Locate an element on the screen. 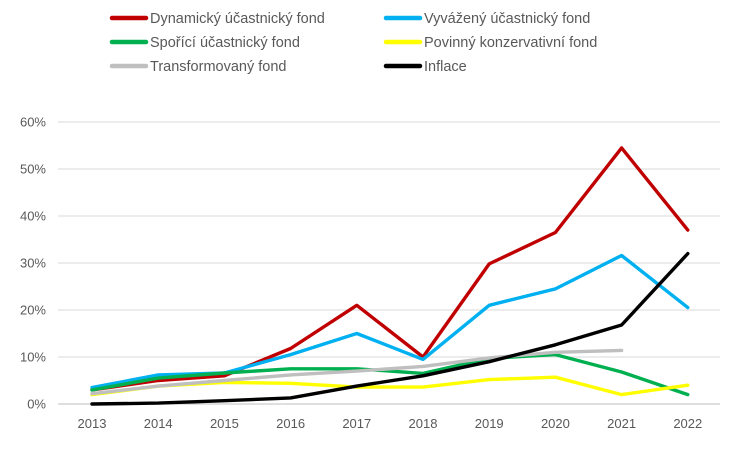  x-tick-label: 2021 is located at coordinates (621, 423).